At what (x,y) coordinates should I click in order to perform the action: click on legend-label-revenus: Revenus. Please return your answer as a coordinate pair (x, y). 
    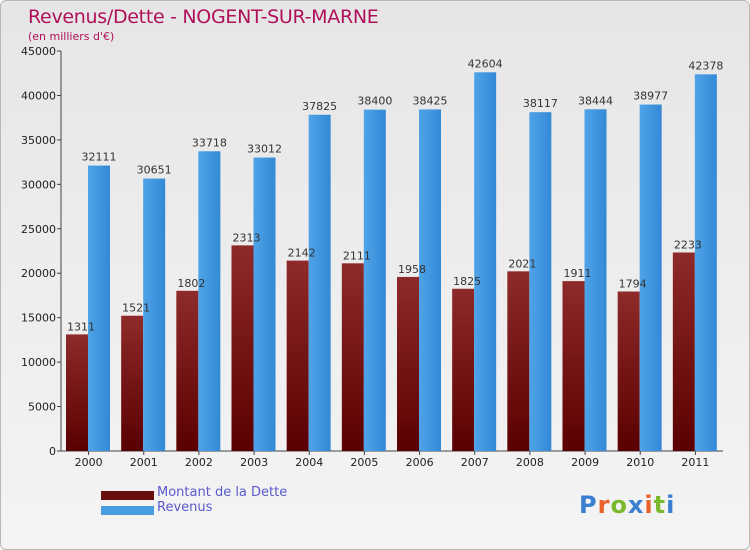
    Looking at the image, I should click on (185, 507).